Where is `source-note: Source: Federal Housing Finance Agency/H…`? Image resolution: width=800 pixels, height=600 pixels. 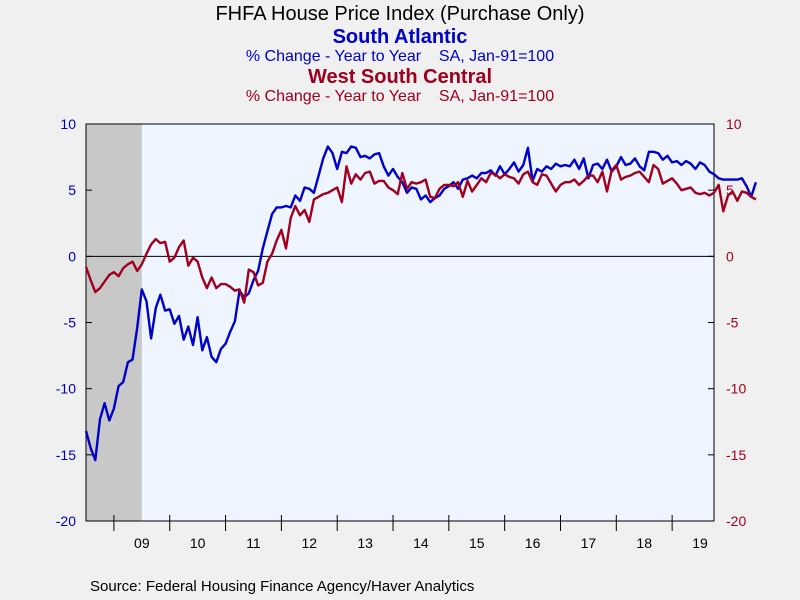 source-note: Source: Federal Housing Finance Agency/H… is located at coordinates (282, 586).